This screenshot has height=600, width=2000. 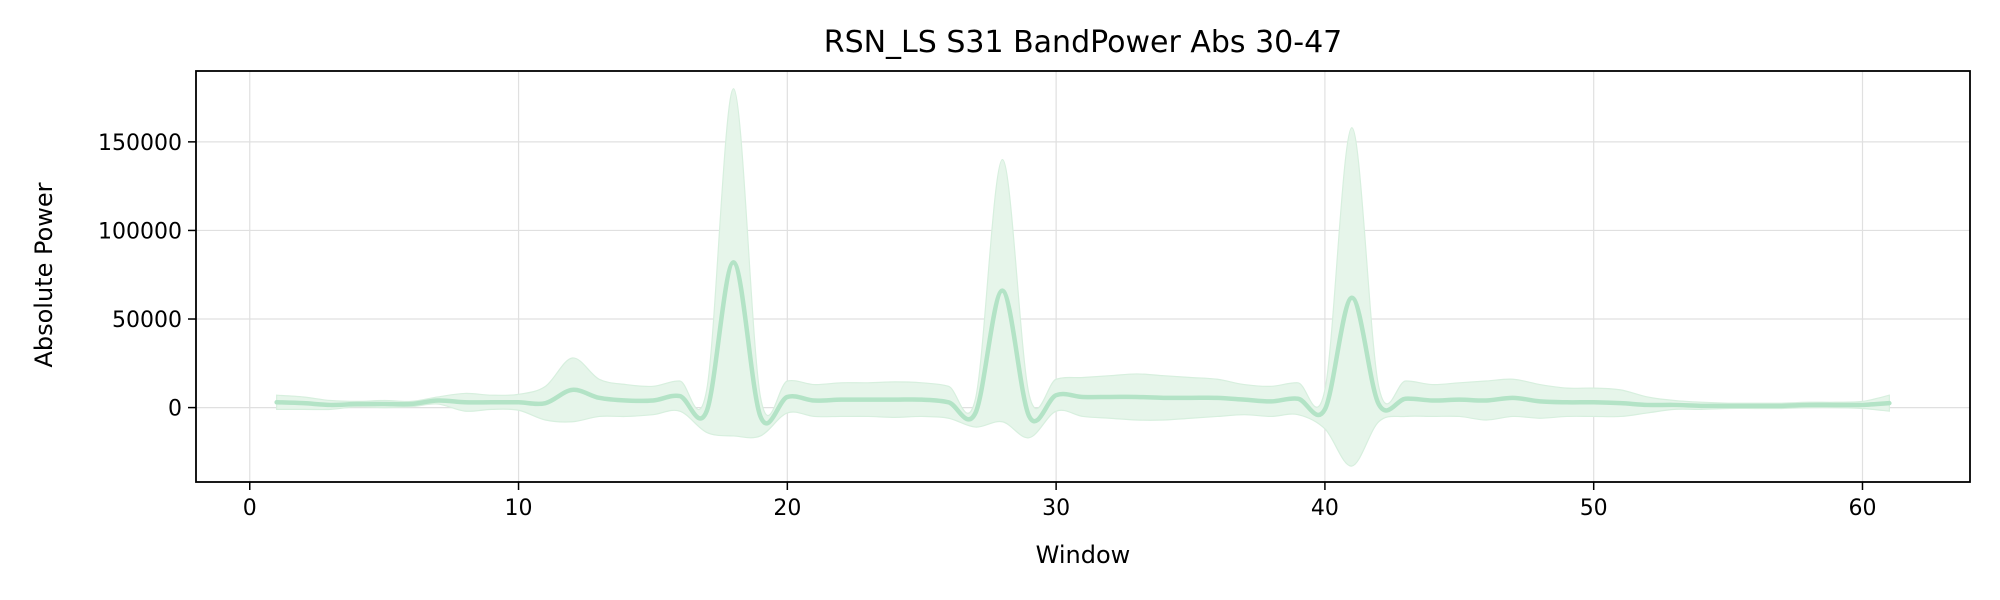 I want to click on x-tick-label: 10, so click(x=519, y=508).